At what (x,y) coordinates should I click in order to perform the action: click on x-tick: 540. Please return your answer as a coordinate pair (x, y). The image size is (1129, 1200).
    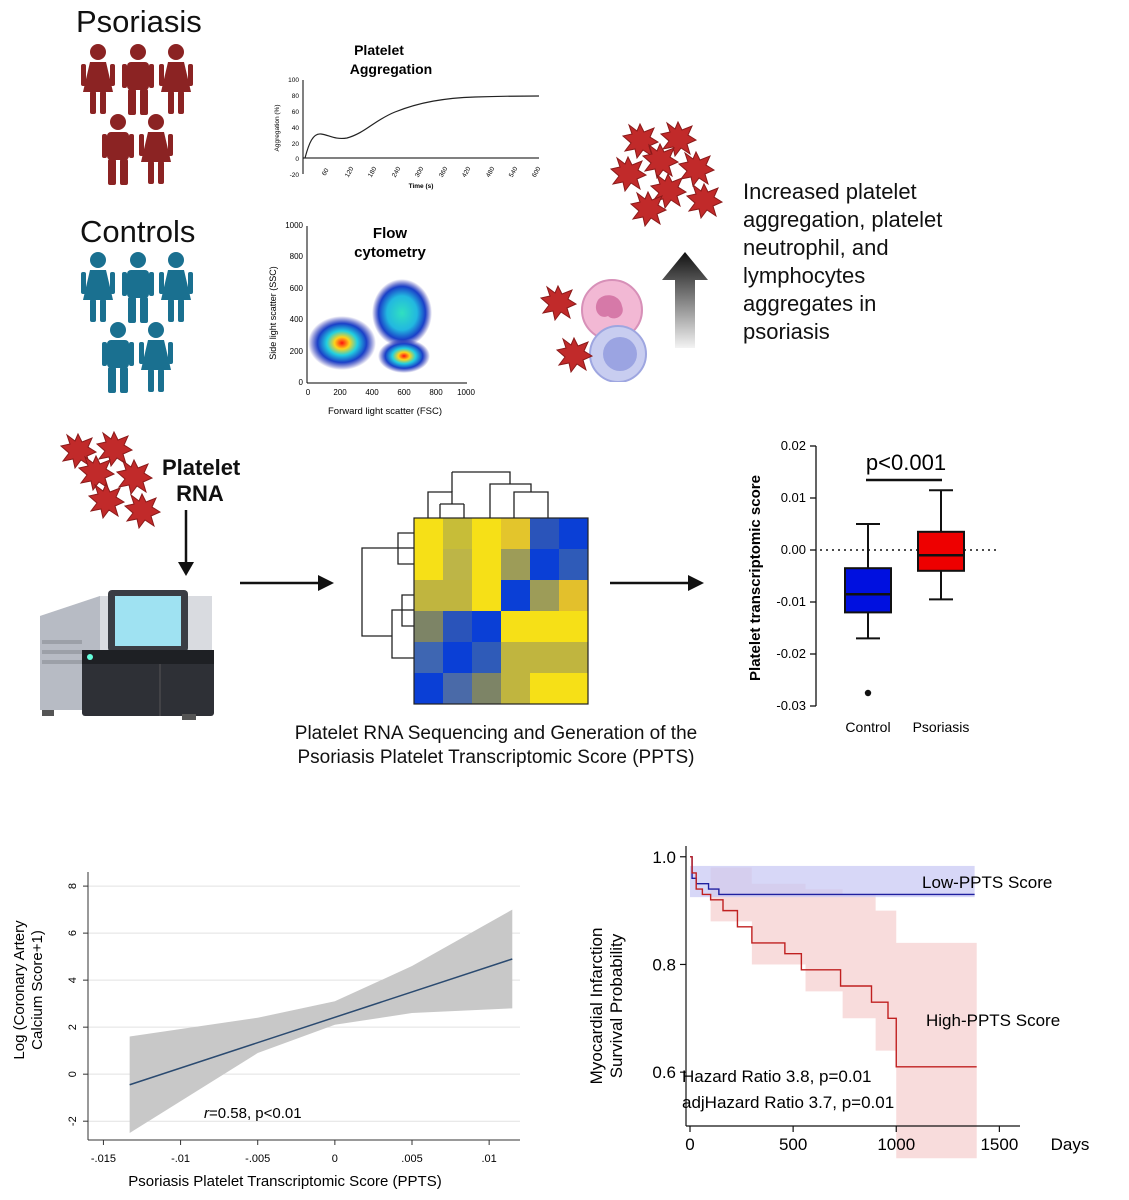
    Looking at the image, I should click on (514, 171).